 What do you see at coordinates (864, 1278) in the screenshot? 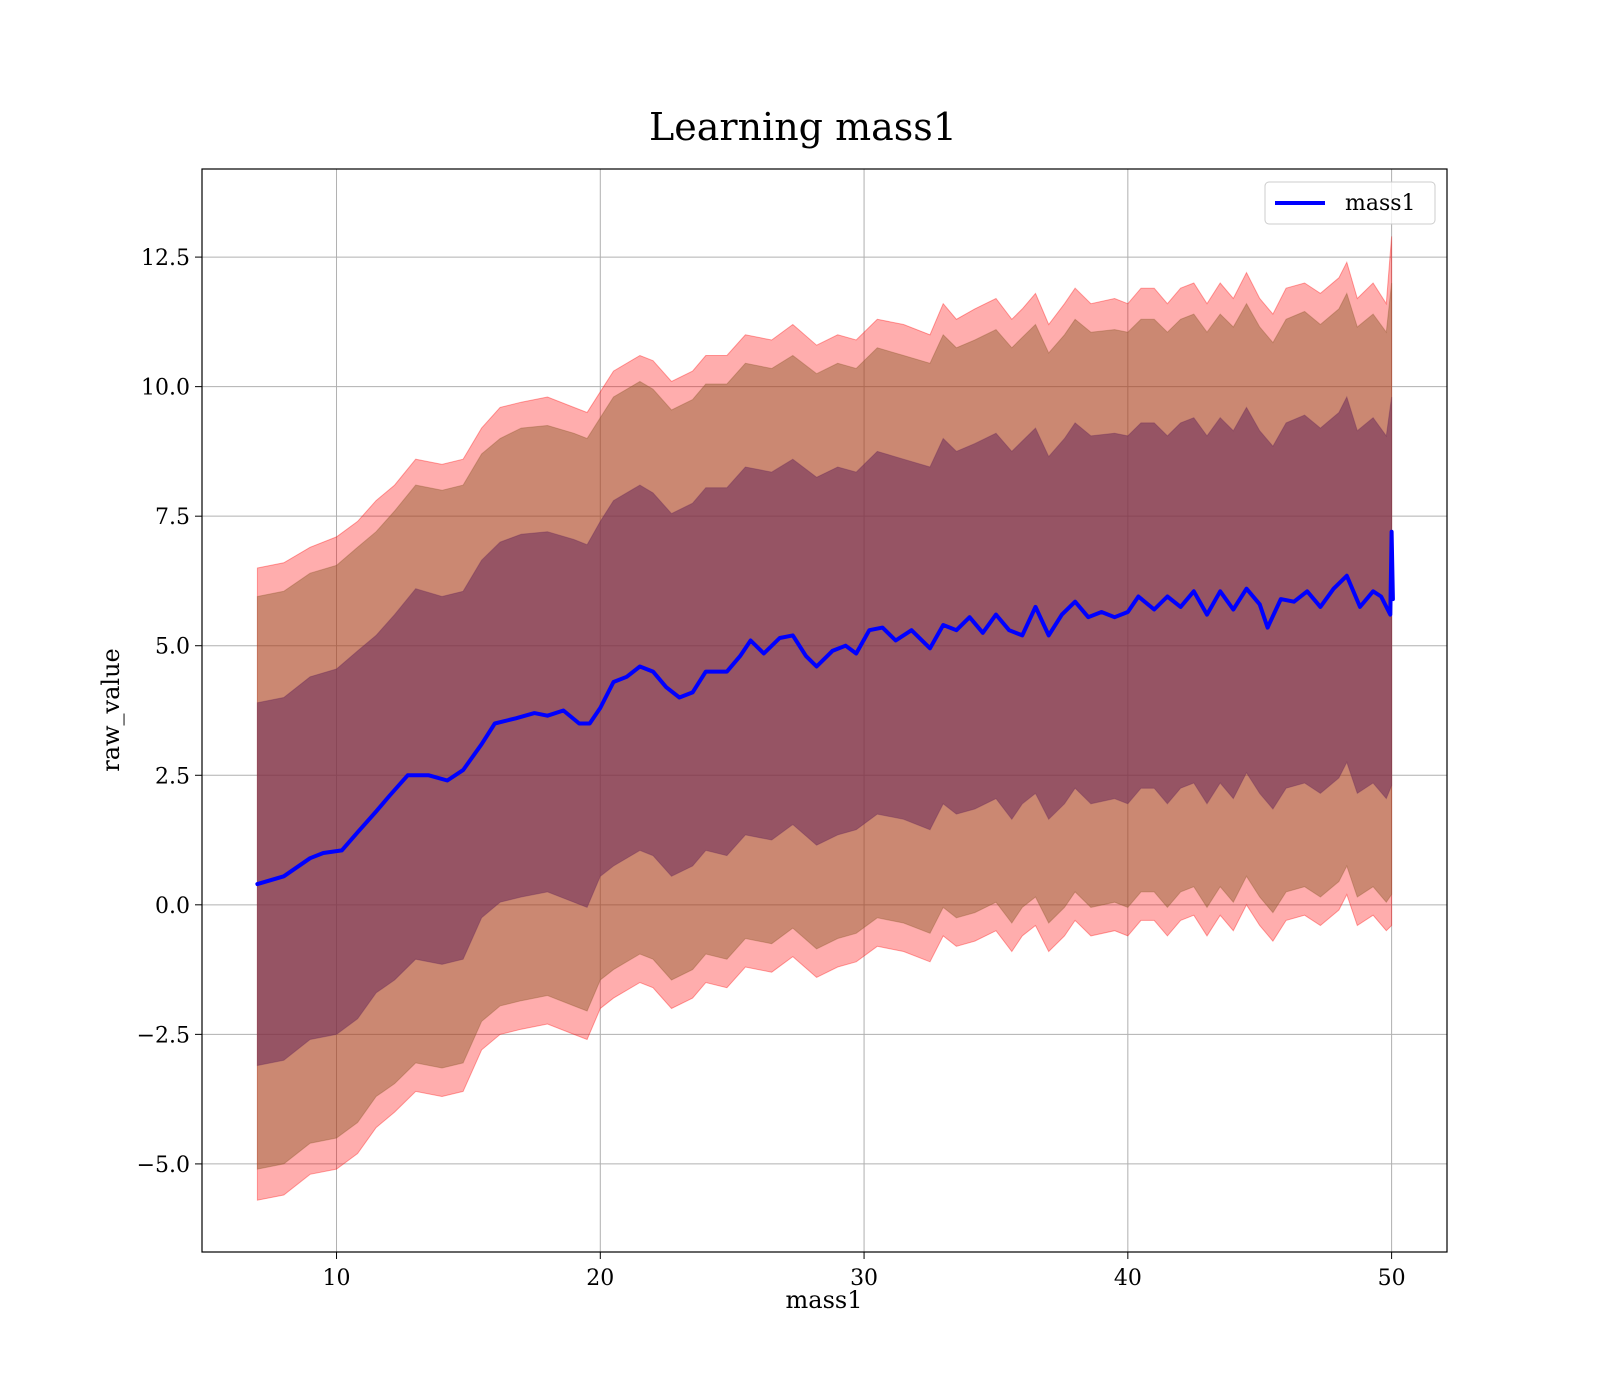
I see `x-tick-label: 30` at bounding box center [864, 1278].